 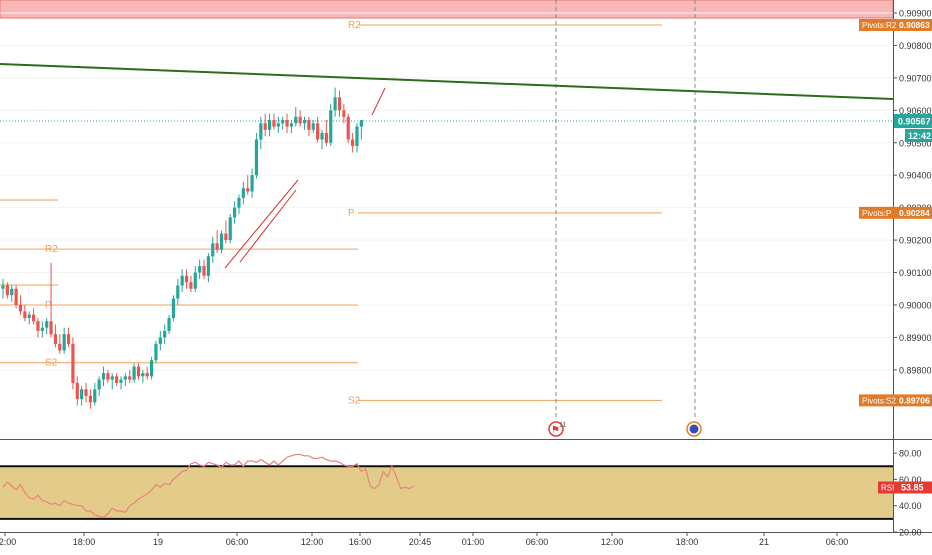 I want to click on event-flag-icon: ⚑ 11, so click(x=557, y=429).